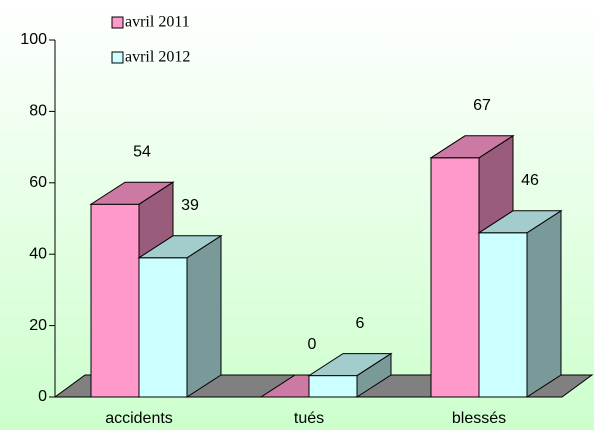 The image size is (594, 430). I want to click on data-label: 67, so click(482, 105).